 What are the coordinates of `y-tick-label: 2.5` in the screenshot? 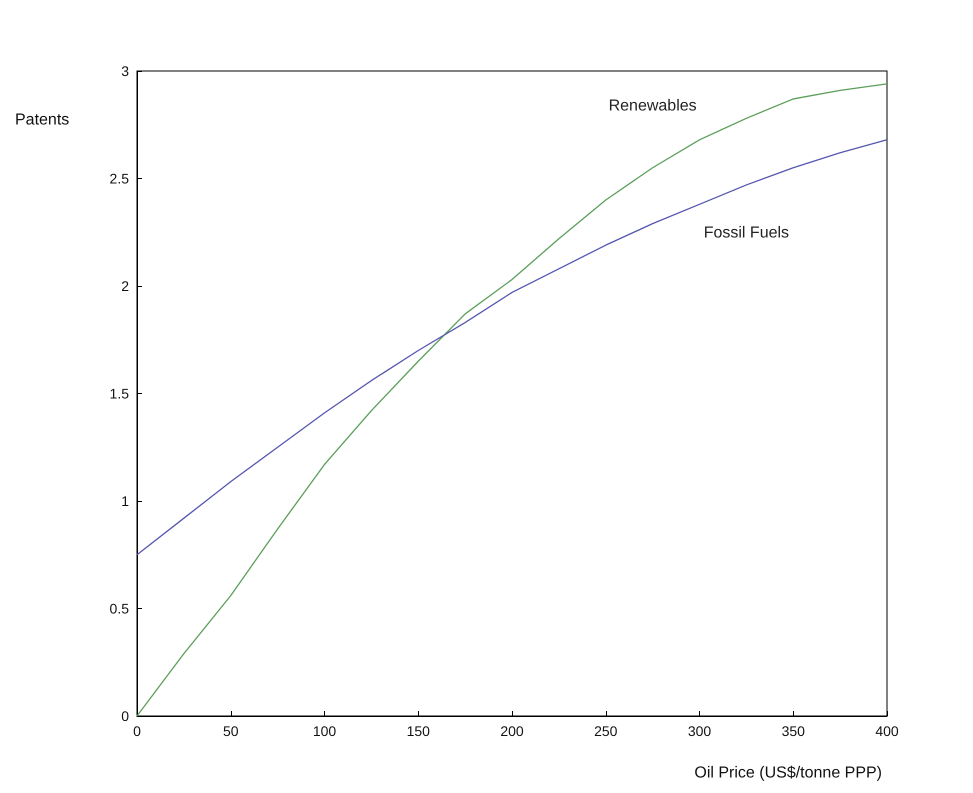 It's located at (120, 178).